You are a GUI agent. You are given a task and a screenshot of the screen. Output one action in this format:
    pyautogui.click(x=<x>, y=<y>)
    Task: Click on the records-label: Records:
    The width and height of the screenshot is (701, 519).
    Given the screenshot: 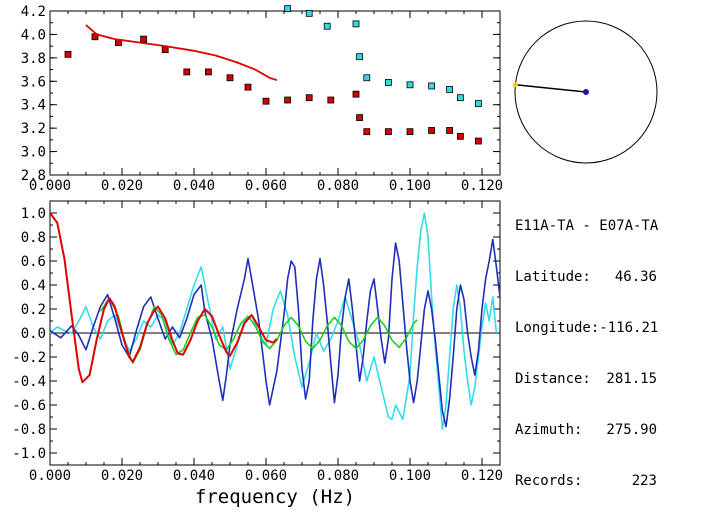 What is the action you would take?
    pyautogui.click(x=549, y=481)
    